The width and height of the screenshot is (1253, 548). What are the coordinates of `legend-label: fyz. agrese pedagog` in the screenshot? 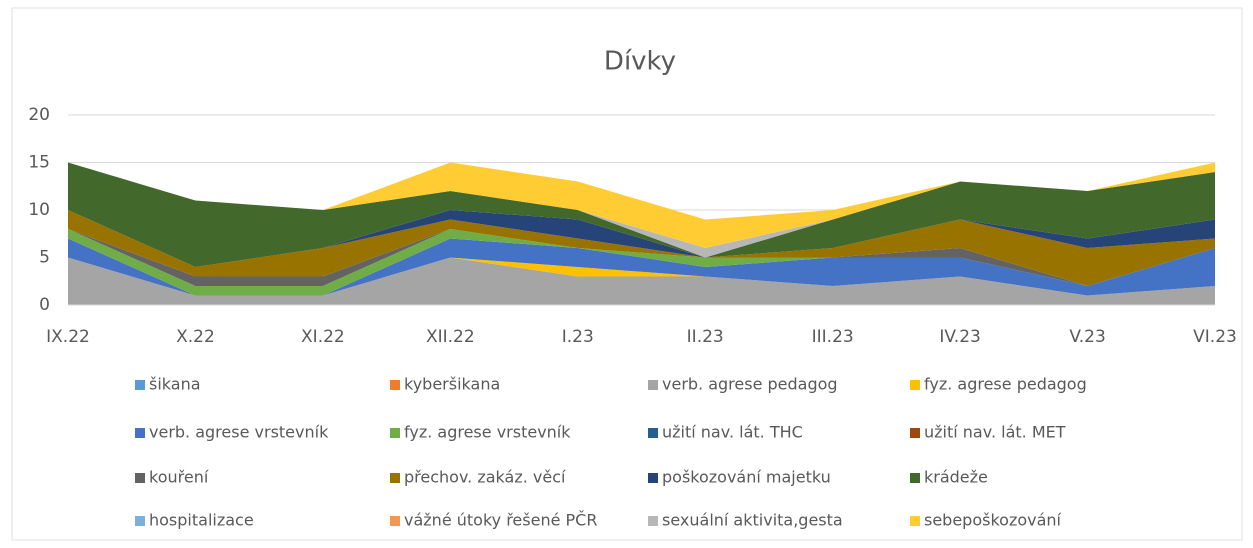 It's located at (1005, 384).